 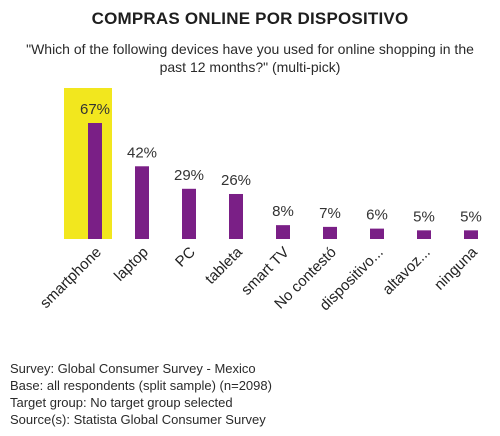 I want to click on x-tick-label: laptop, so click(x=131, y=264).